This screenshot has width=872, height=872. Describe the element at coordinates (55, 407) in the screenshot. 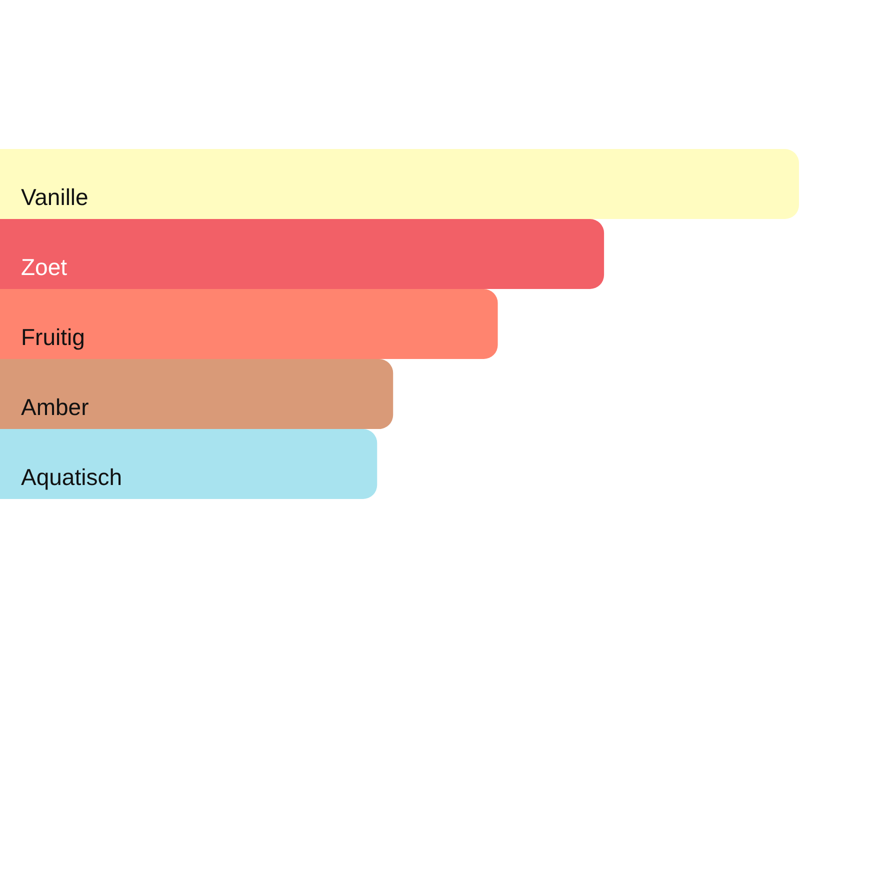

I see `y-tick-label: Amber` at that location.